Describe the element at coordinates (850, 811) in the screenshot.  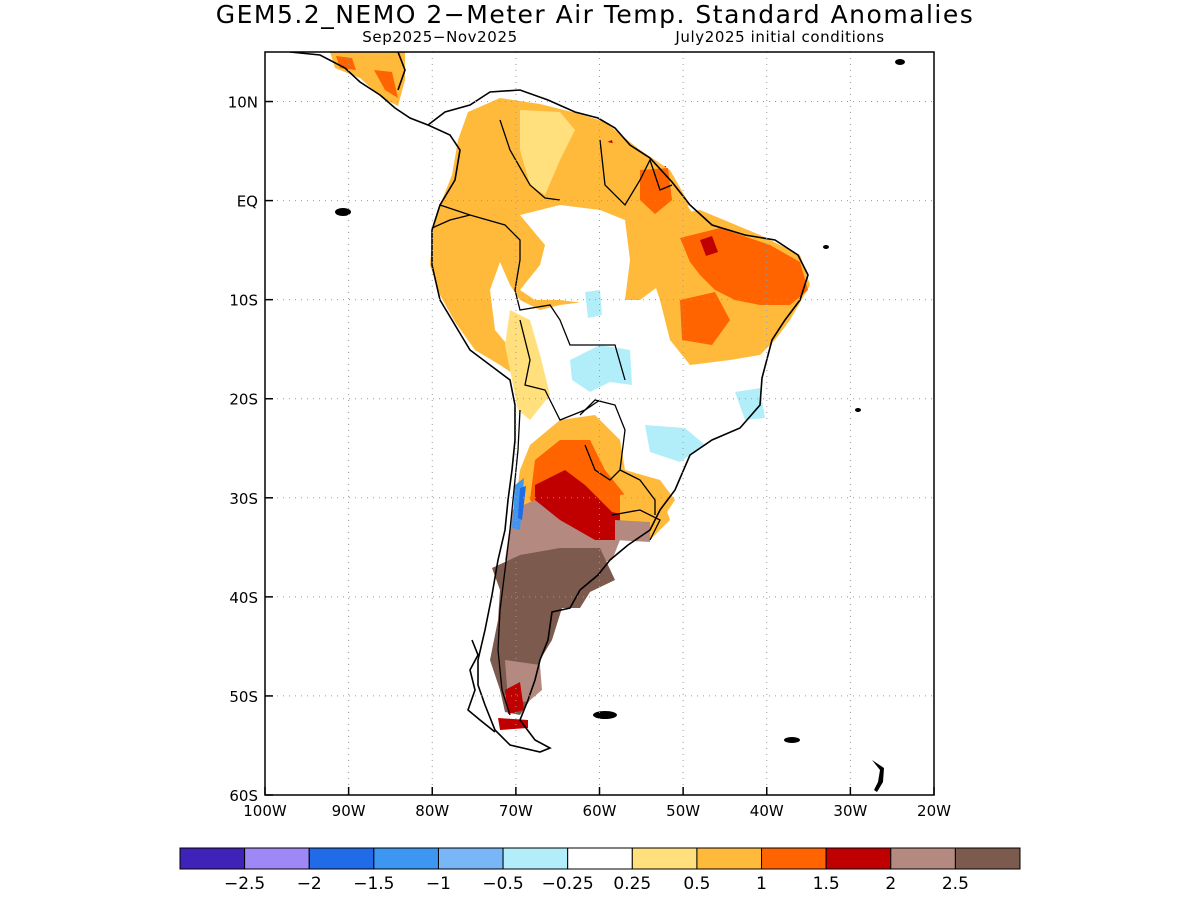
I see `lon-tick-label: 30W` at that location.